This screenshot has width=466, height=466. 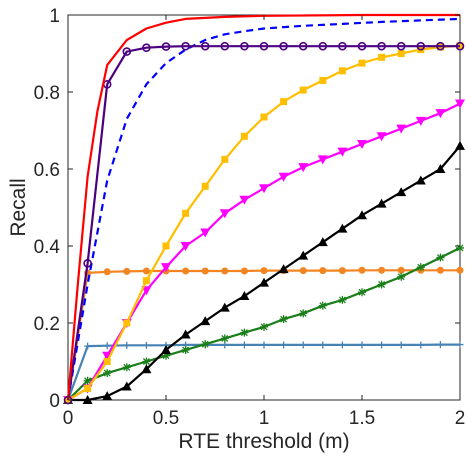 I want to click on x-tick-label: 2, so click(x=460, y=418).